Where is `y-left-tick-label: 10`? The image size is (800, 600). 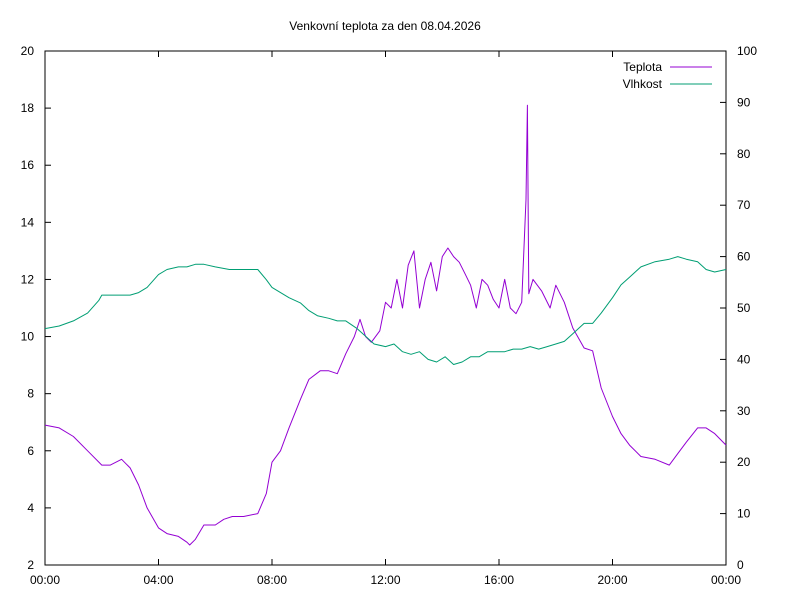 y-left-tick-label: 10 is located at coordinates (28, 337).